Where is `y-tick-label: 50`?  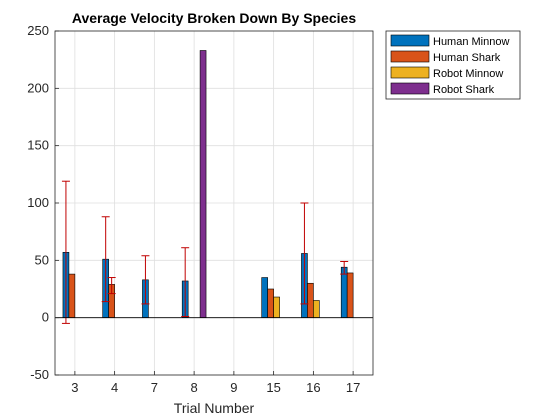 y-tick-label: 50 is located at coordinates (42, 259).